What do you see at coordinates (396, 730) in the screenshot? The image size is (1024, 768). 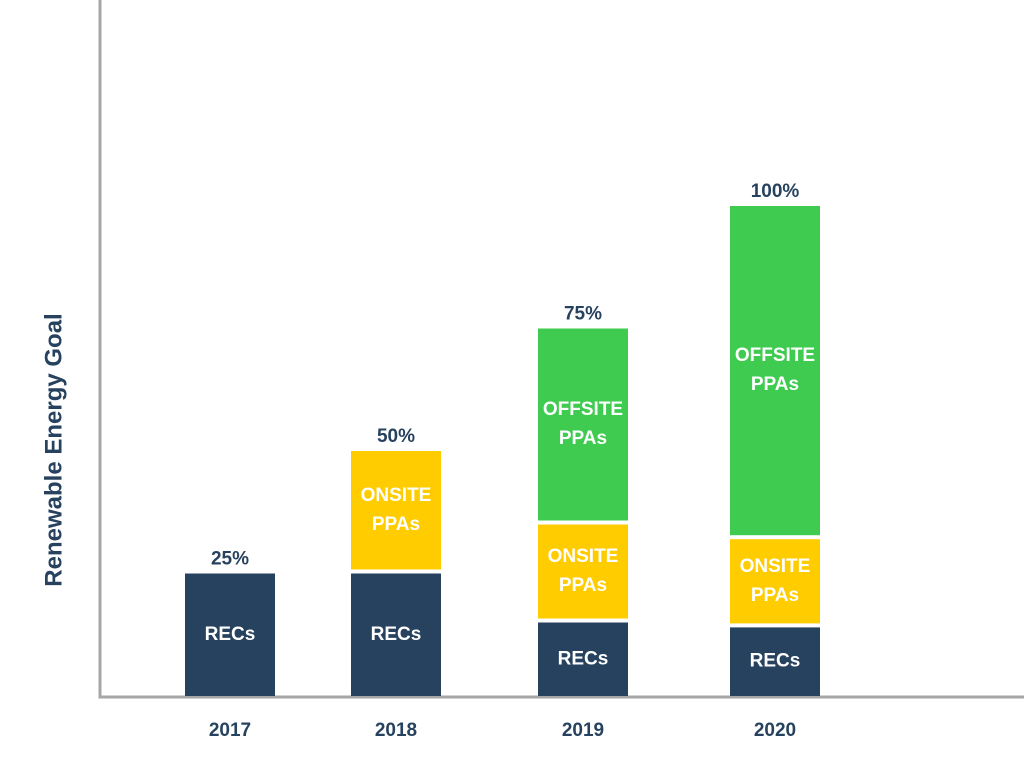 I see `x-tick-label-2018: 2018` at bounding box center [396, 730].